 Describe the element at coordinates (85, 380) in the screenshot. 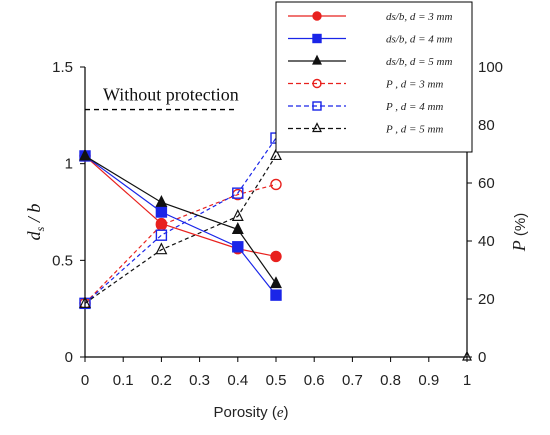

I see `x-tick-label: 0` at that location.